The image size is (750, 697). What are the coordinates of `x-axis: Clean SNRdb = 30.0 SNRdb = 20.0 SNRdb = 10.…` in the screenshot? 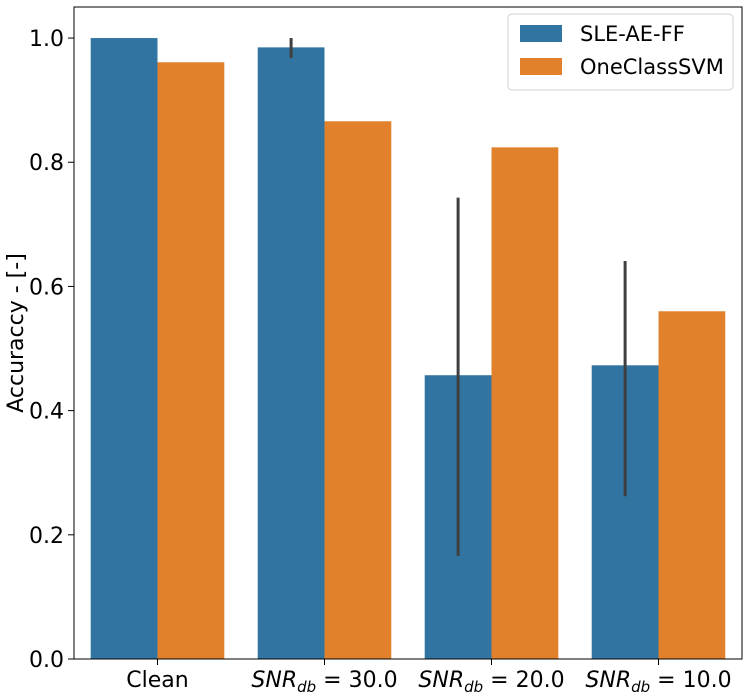 It's located at (429, 677).